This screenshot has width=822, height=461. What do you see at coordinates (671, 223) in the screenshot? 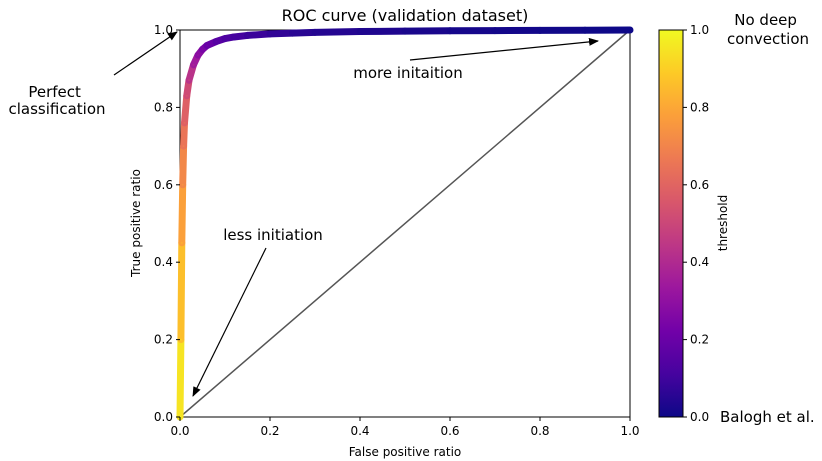
I see `colorbar-gradient` at bounding box center [671, 223].